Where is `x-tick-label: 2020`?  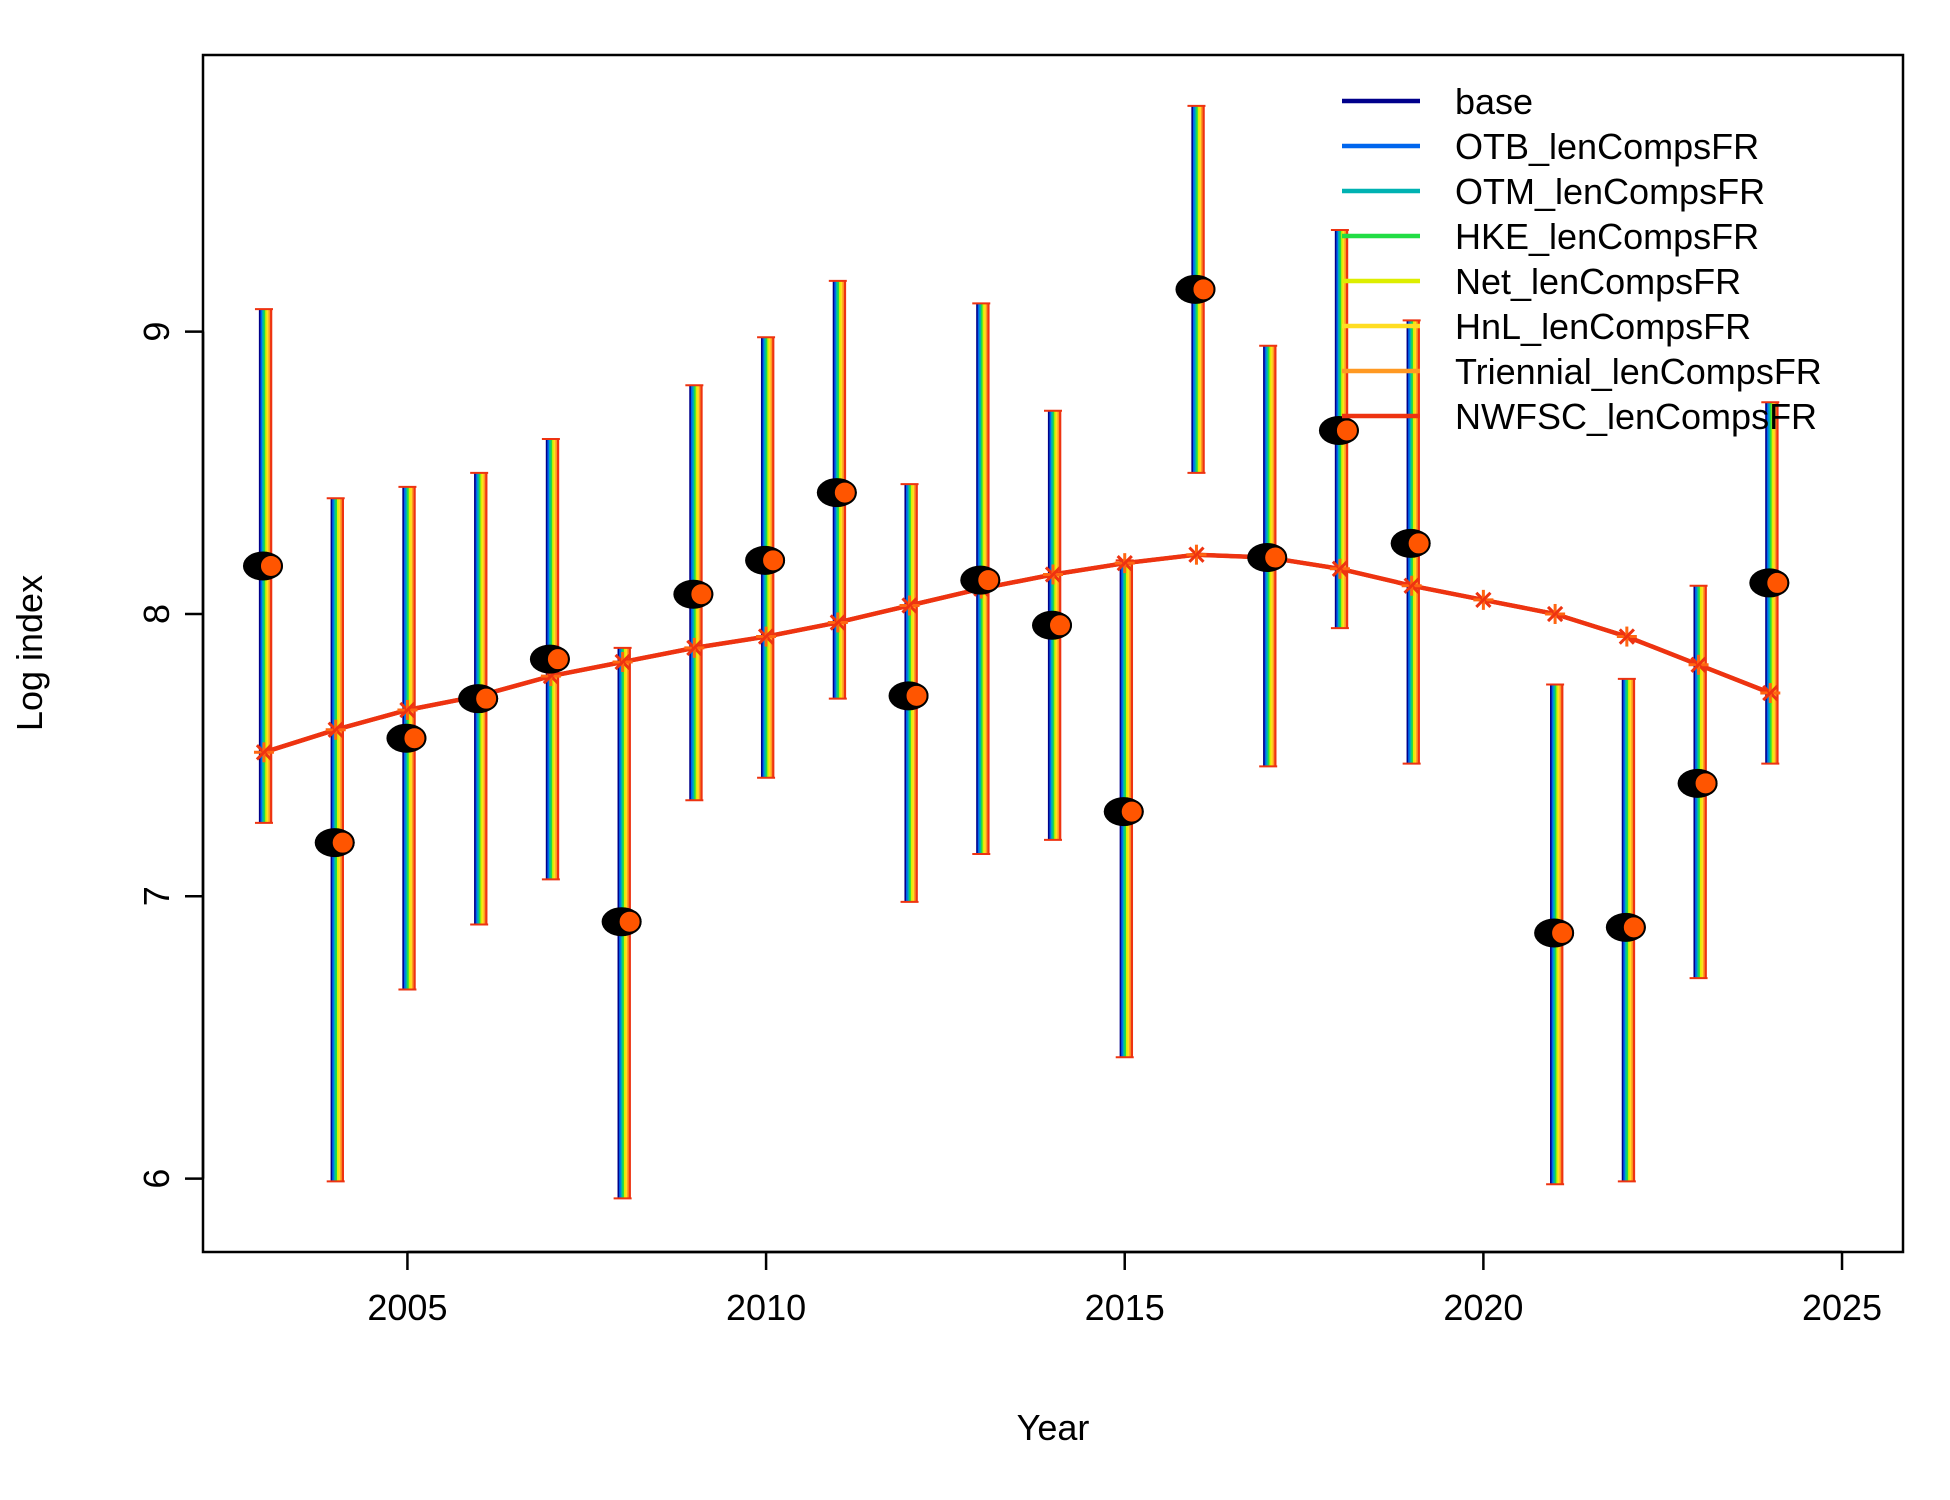
x-tick-label: 2020 is located at coordinates (1483, 1307).